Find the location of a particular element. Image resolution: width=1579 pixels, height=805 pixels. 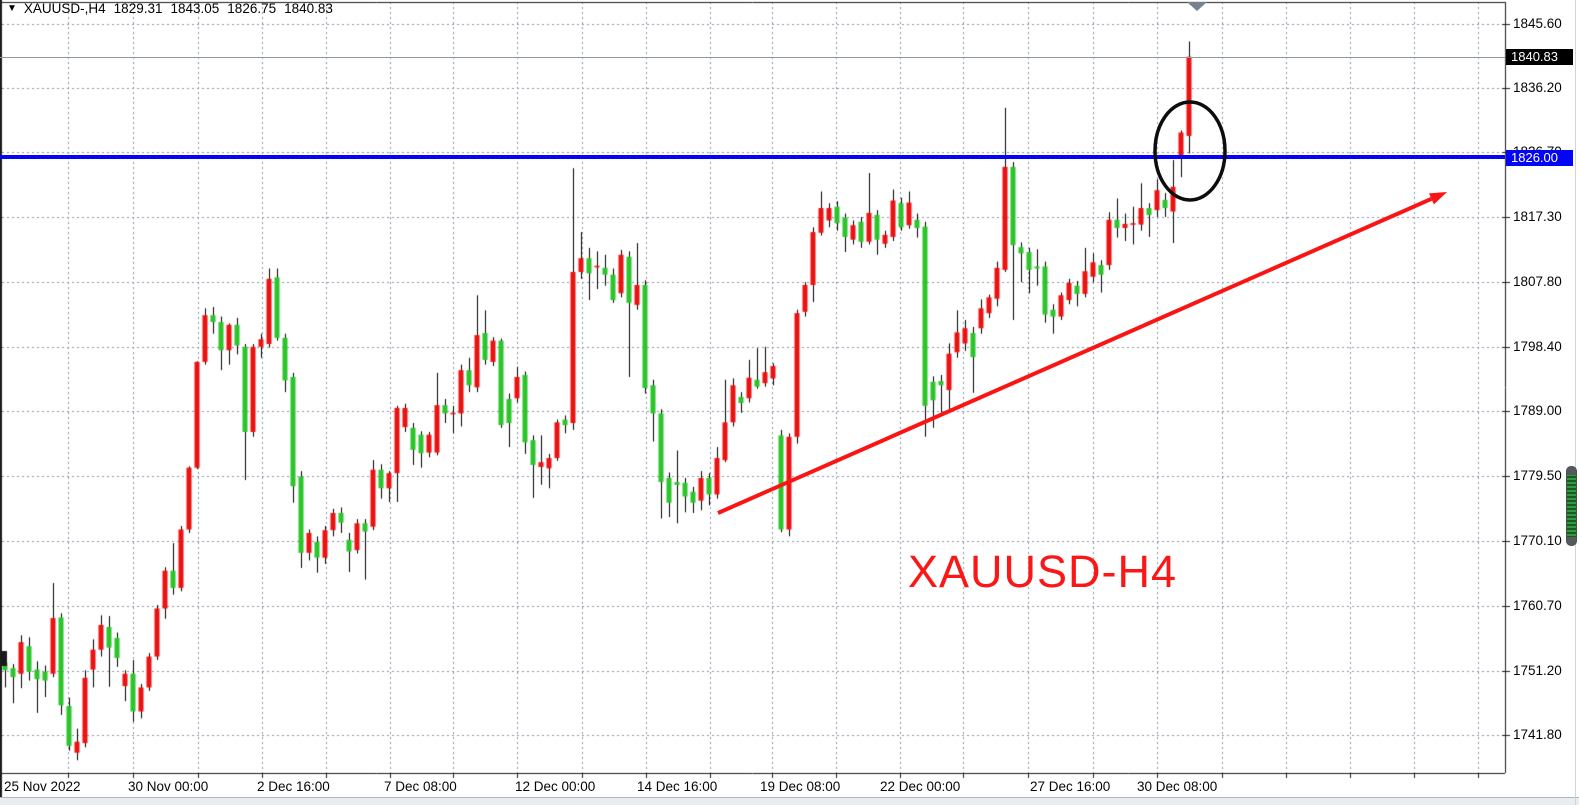

price-axis-label: 1789.00 is located at coordinates (1537, 410).